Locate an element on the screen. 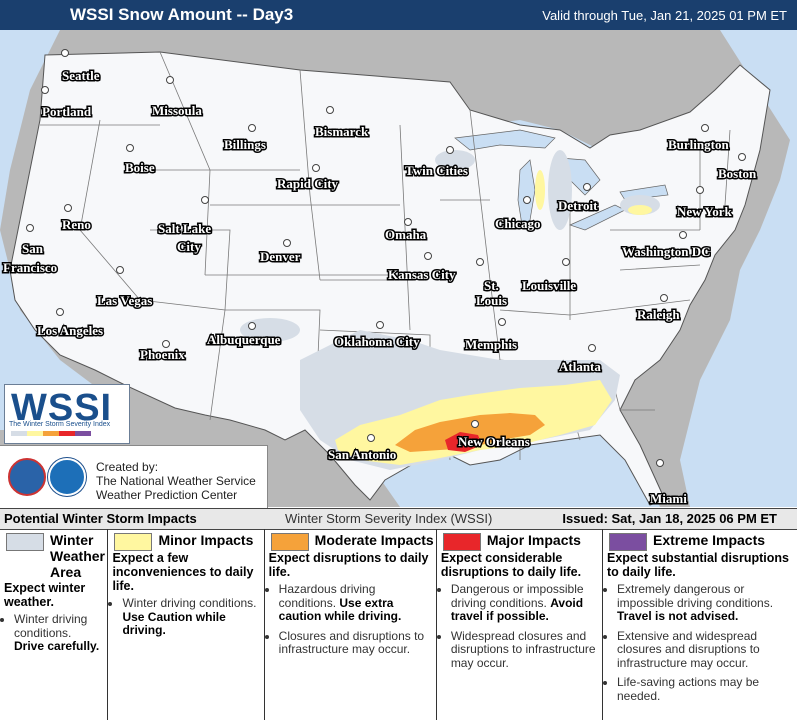 The height and width of the screenshot is (720, 797). city-label: Francisco is located at coordinates (30, 267).